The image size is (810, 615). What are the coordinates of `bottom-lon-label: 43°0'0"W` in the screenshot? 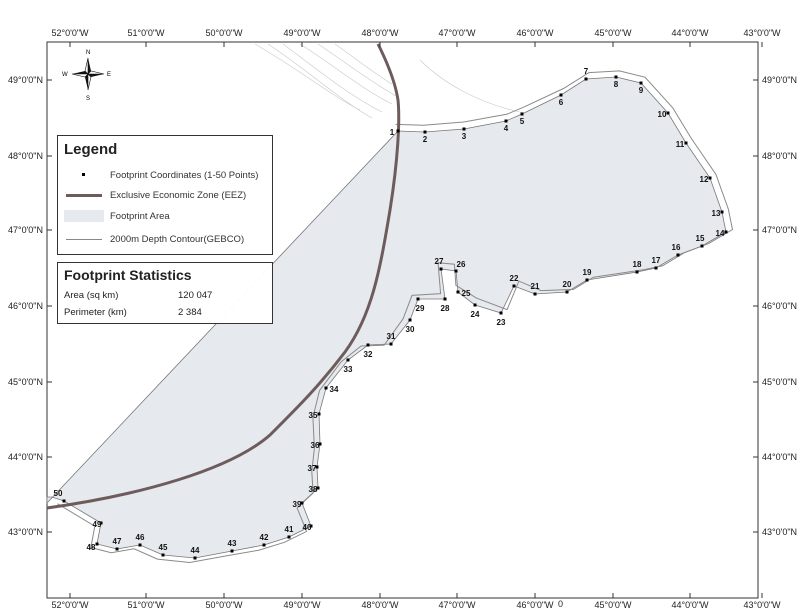 It's located at (762, 605).